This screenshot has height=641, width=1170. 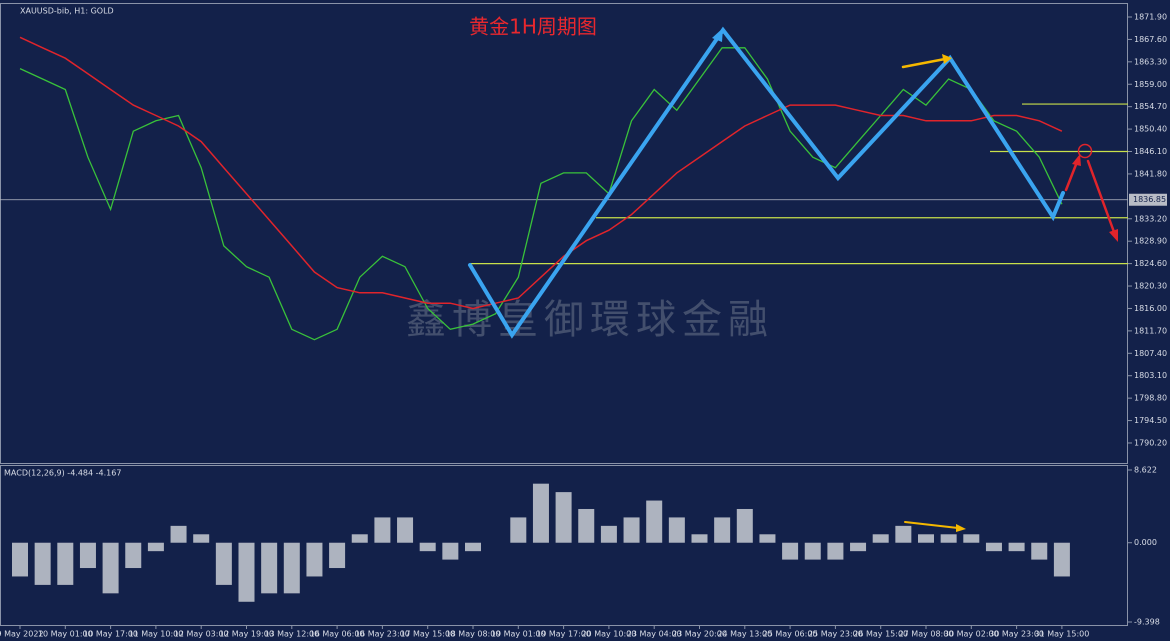 What do you see at coordinates (926, 634) in the screenshot?
I see `x-tick-label: 27 May 08:00` at bounding box center [926, 634].